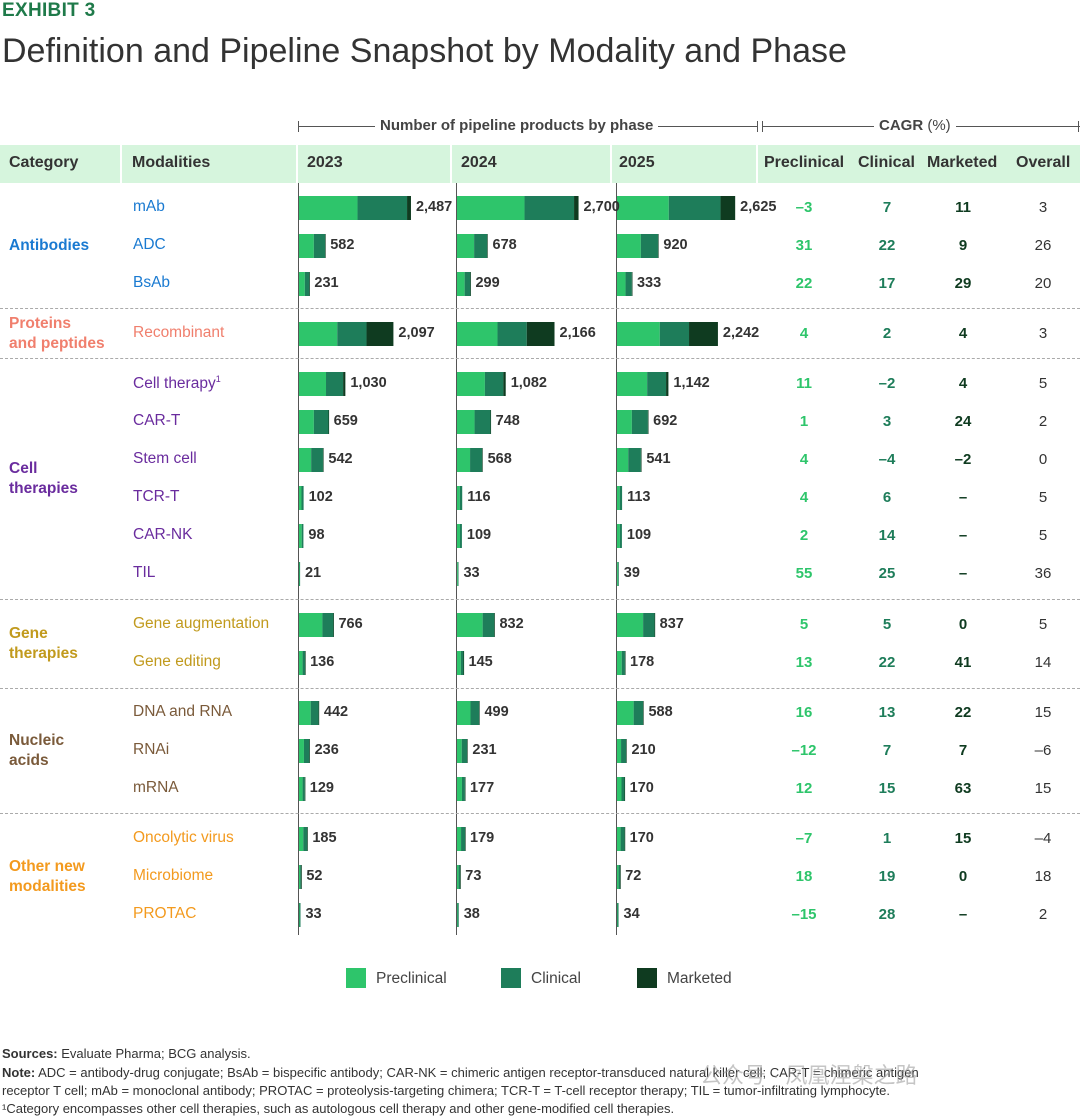 The image size is (1080, 1119). Describe the element at coordinates (804, 876) in the screenshot. I see `cagr-preclinical: 18` at that location.